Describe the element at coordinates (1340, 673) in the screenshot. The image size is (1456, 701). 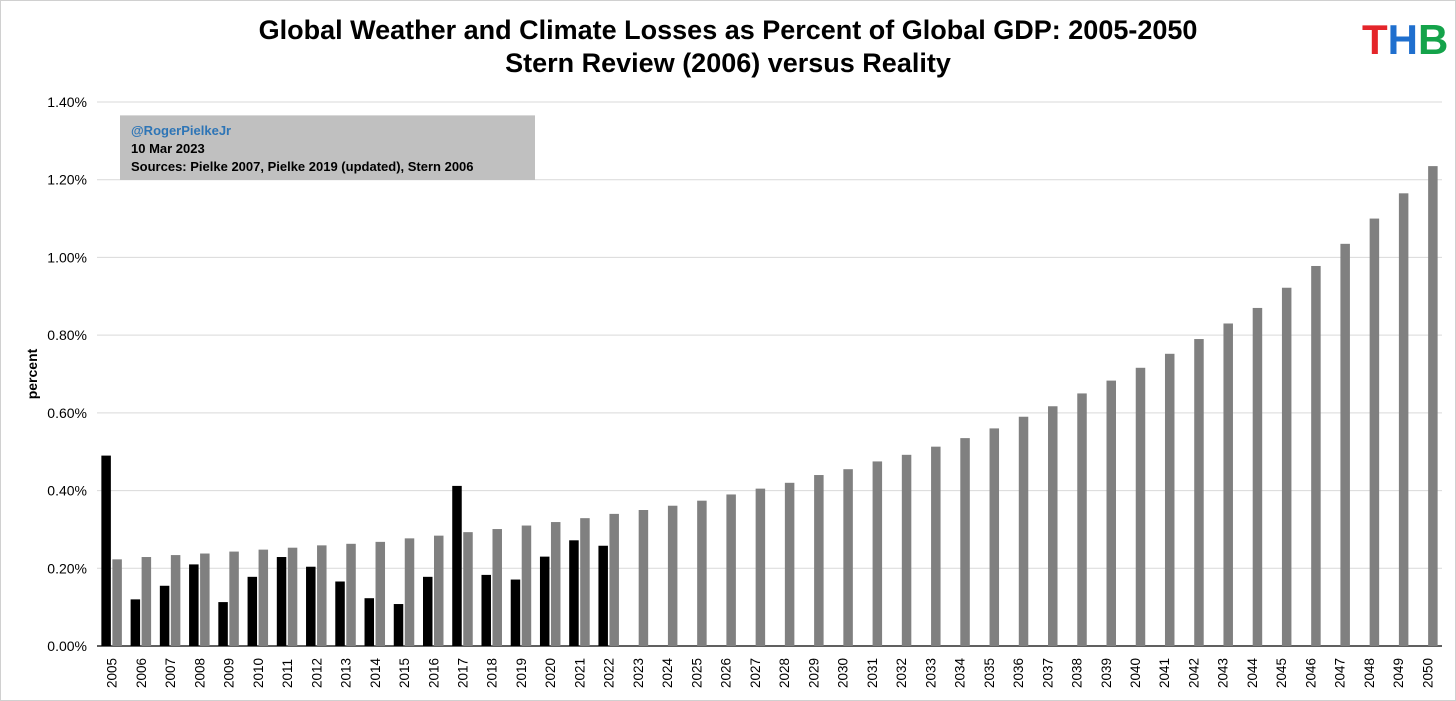
I see `x-tick-label: 2047` at that location.